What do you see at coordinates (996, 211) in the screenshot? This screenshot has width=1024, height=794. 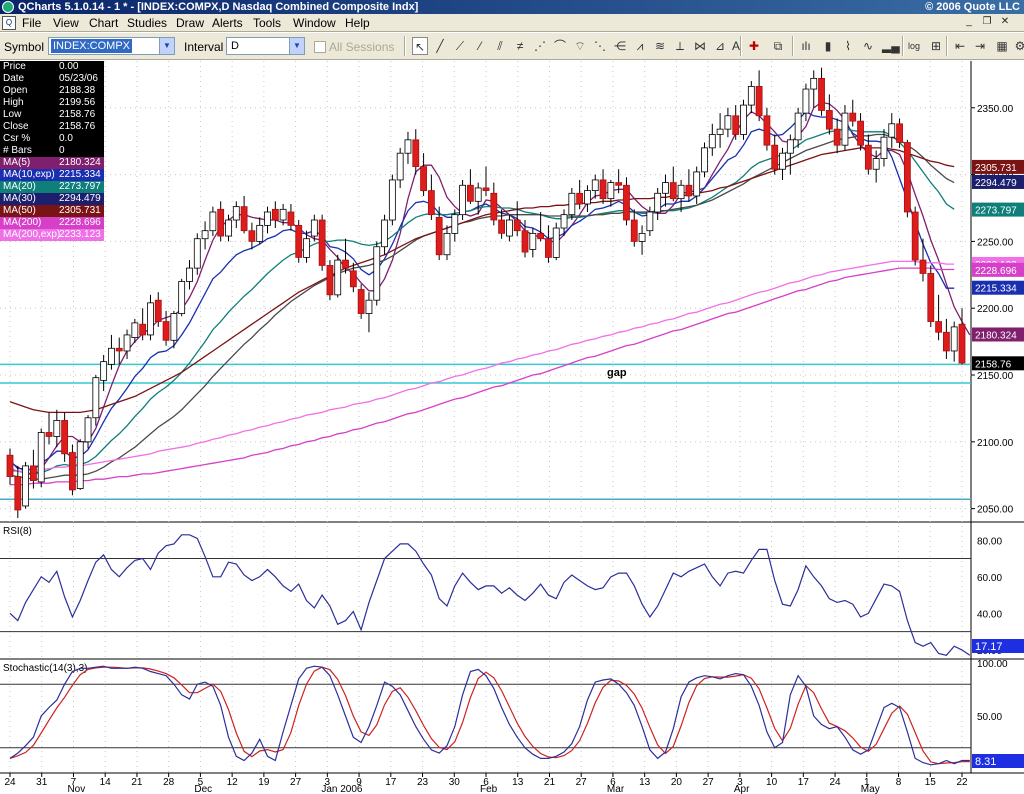 I see `price-tag-label: 2273.797` at bounding box center [996, 211].